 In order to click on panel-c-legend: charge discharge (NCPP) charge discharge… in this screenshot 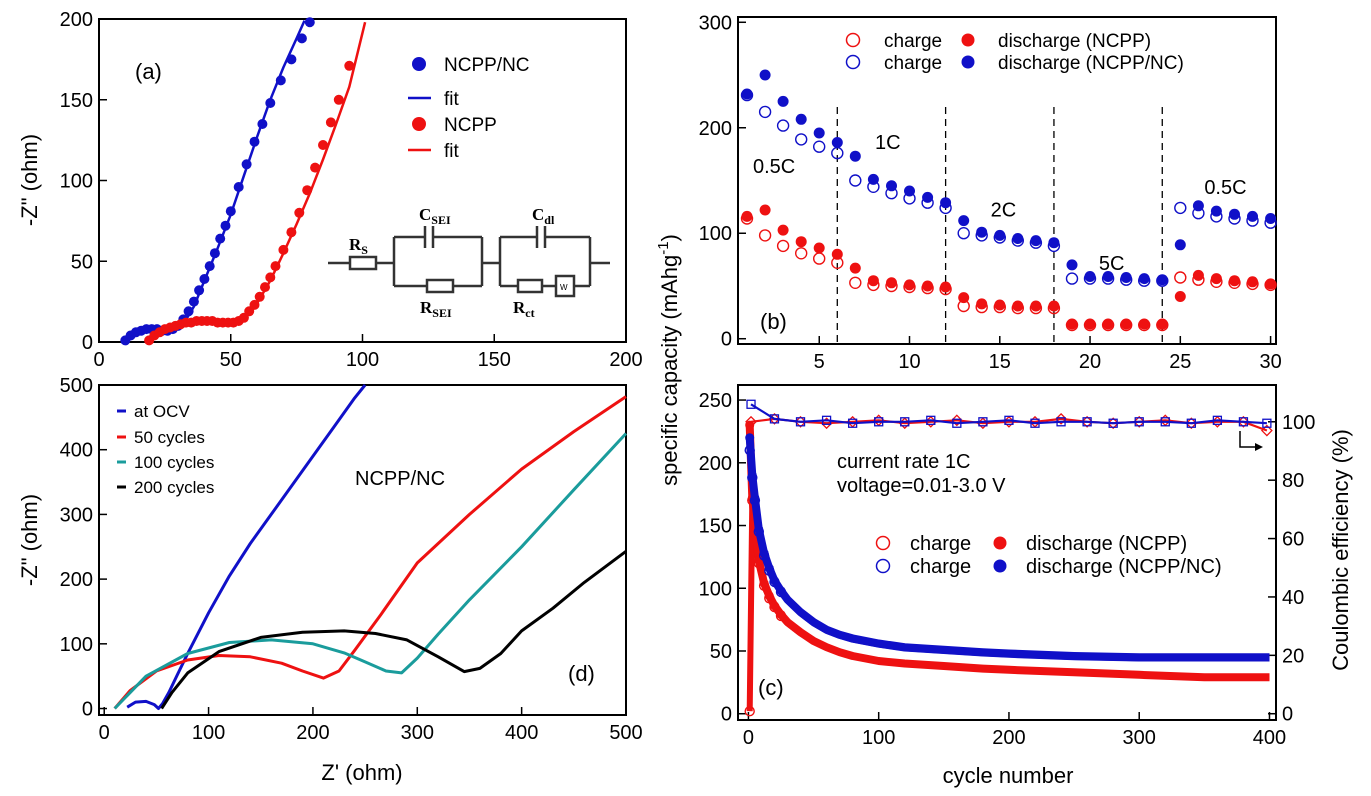, I will do `click(1048, 555)`.